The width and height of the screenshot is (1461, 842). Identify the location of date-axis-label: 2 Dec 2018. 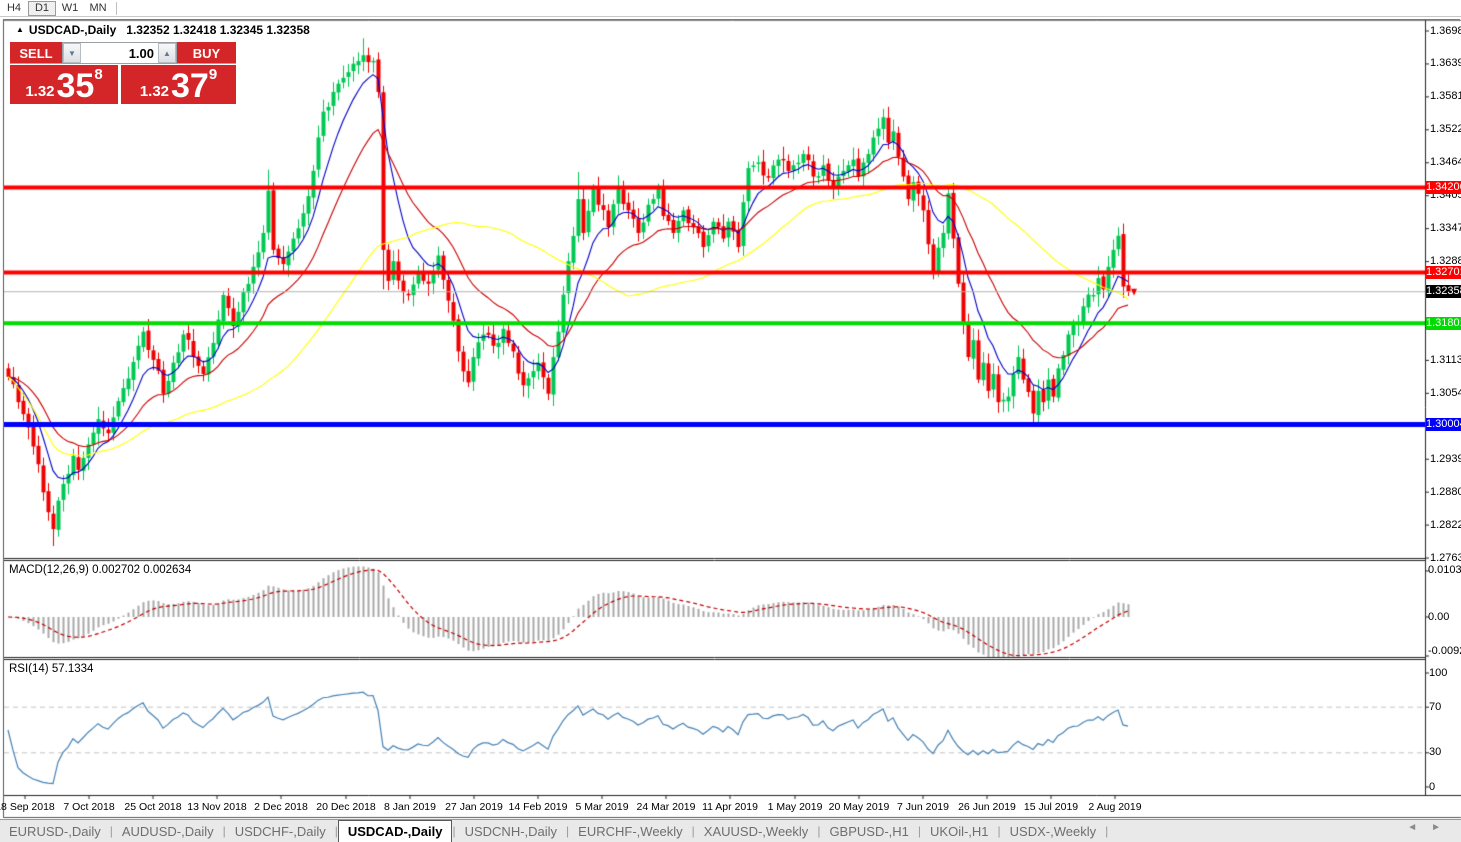
(281, 807).